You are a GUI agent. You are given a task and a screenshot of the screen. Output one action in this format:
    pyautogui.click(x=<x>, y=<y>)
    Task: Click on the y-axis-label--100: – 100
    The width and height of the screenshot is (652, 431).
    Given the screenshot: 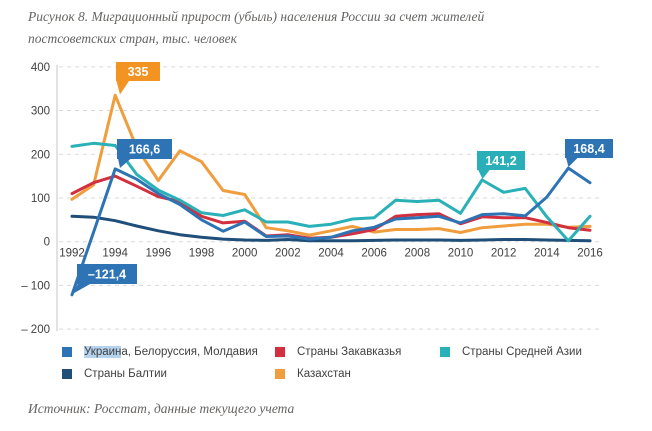 What is the action you would take?
    pyautogui.click(x=35, y=286)
    